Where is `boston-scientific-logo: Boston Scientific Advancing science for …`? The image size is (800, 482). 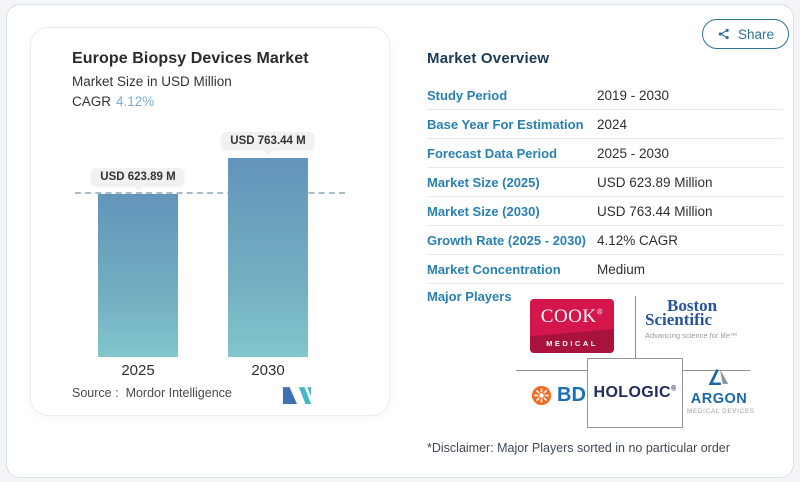 boston-scientific-logo: Boston Scientific Advancing science for … is located at coordinates (697, 318).